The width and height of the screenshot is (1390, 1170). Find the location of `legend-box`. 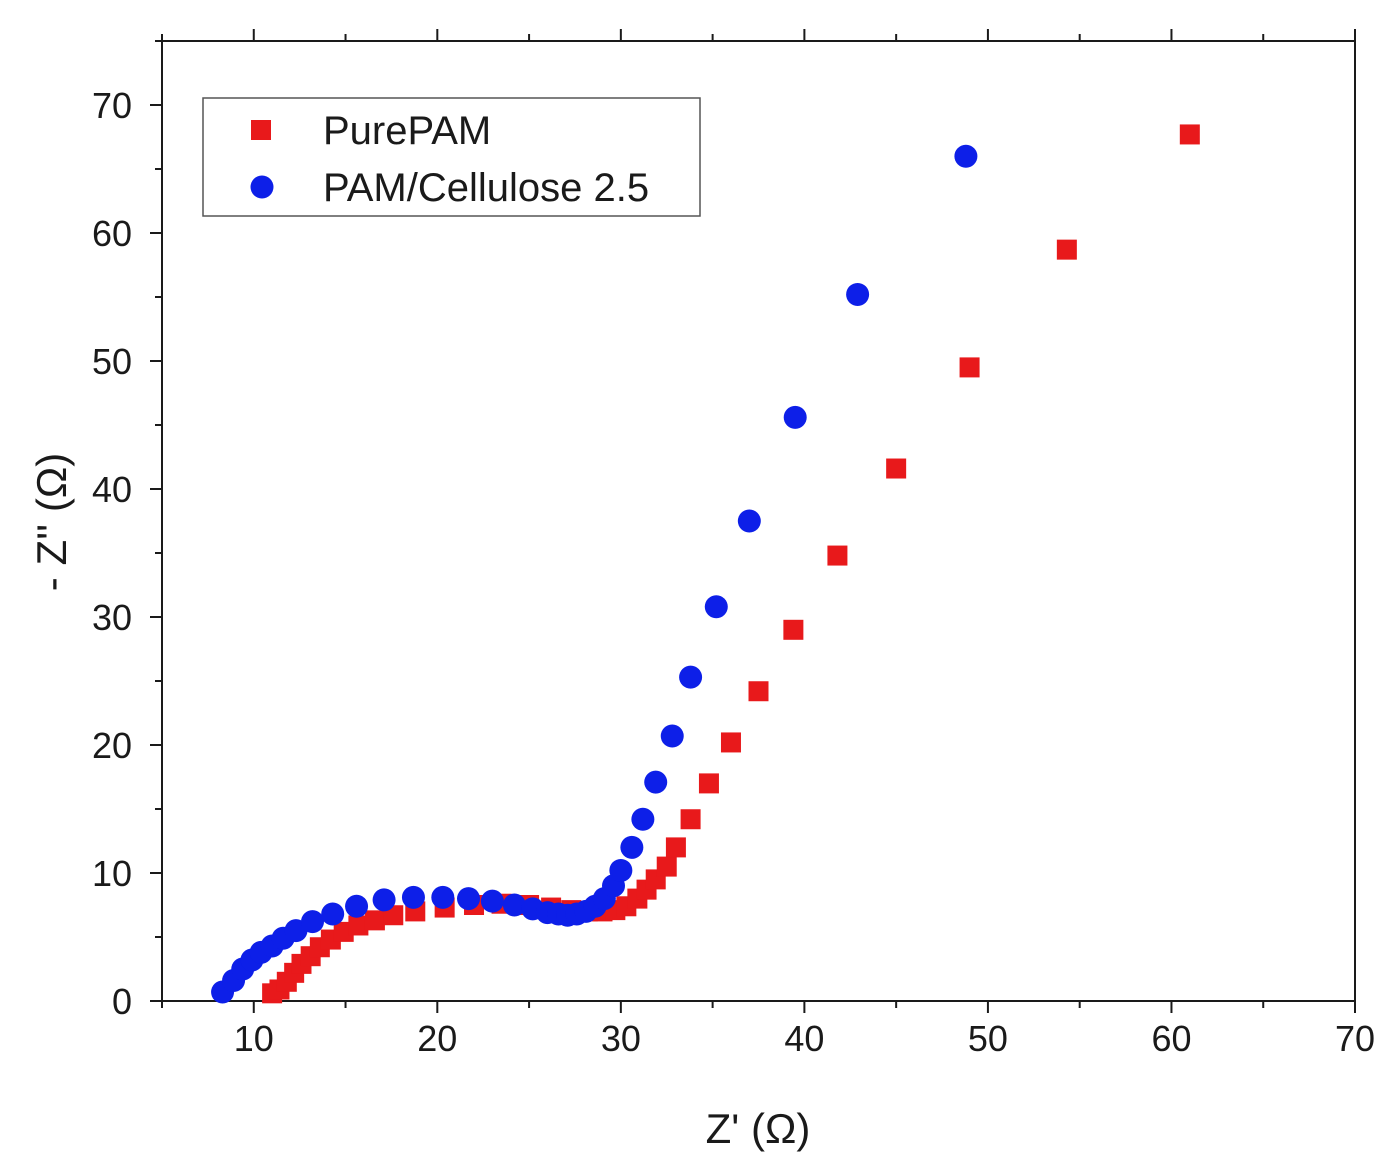

legend-box is located at coordinates (451, 157).